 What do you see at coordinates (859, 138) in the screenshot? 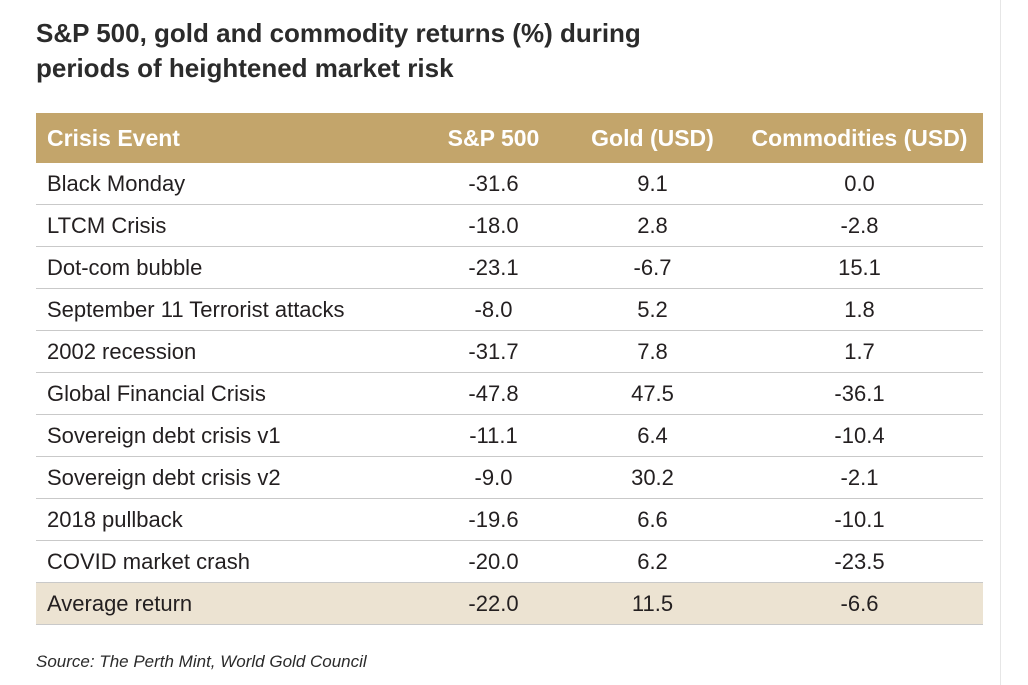
I see `header-commodities: Commodities (USD)` at bounding box center [859, 138].